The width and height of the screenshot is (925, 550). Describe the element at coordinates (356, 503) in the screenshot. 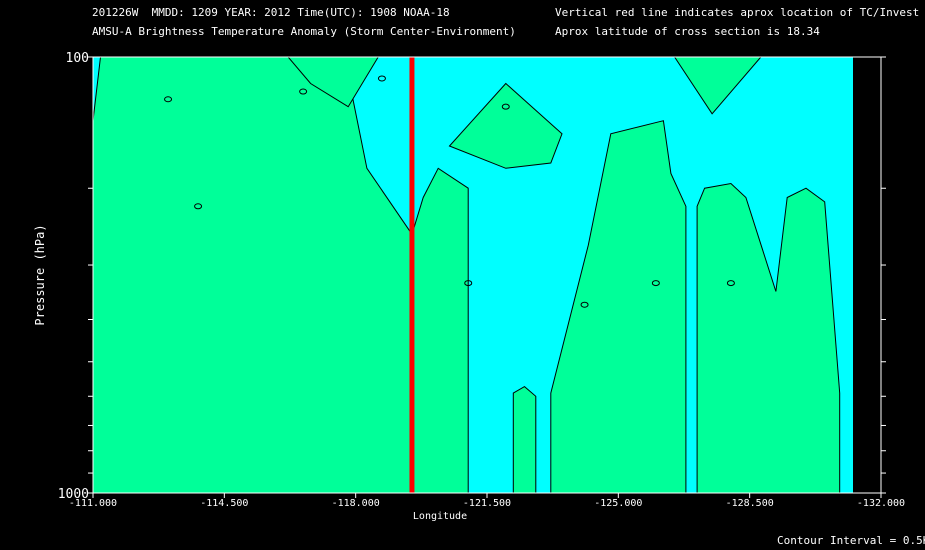

I see `x-tick-label: -118.000` at that location.